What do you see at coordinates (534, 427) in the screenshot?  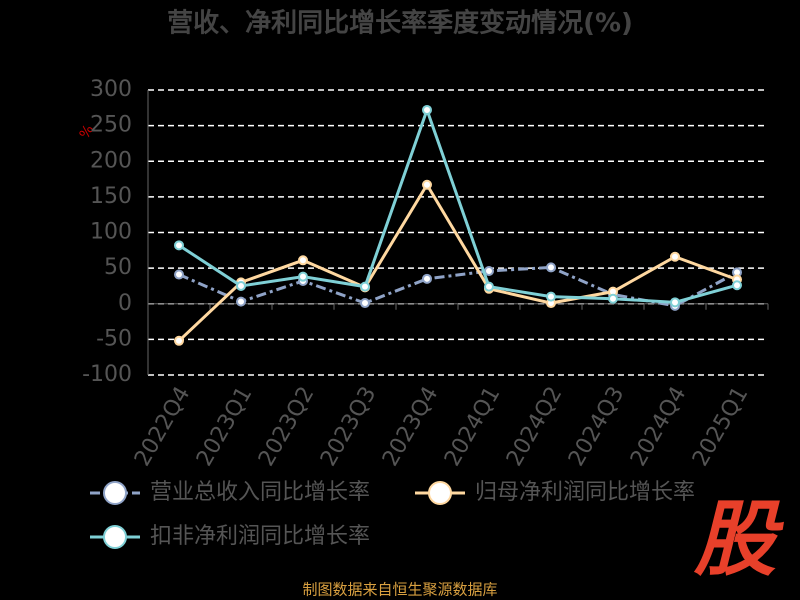 I see `x-tick-label: 2024Q2` at bounding box center [534, 427].